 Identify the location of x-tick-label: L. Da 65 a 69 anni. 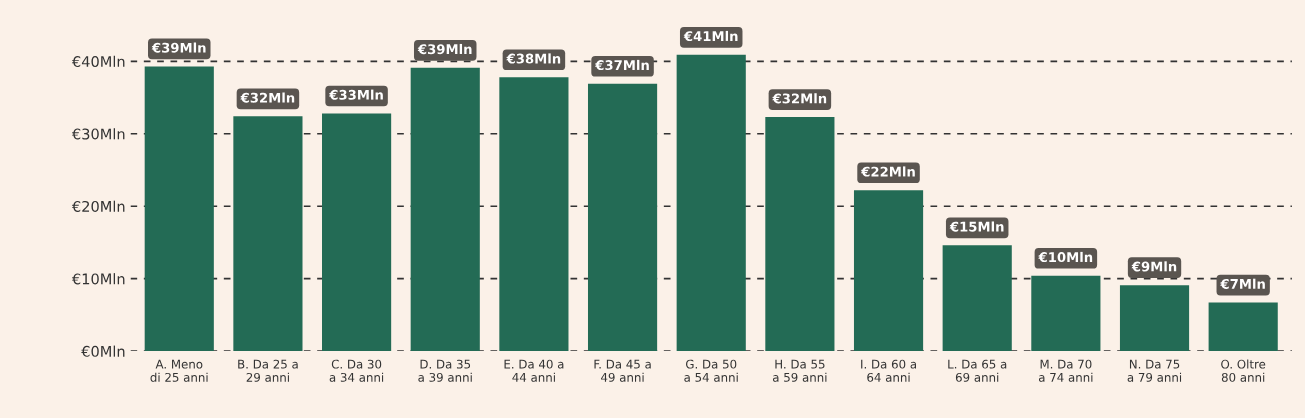
(977, 370).